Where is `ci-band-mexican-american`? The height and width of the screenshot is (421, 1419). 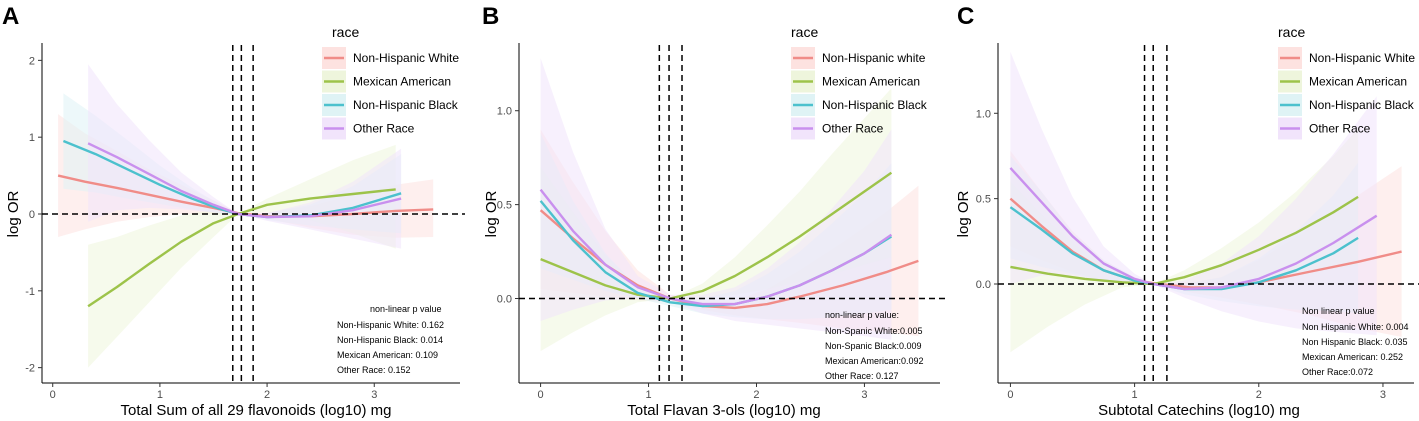
ci-band-mexican-american is located at coordinates (1184, 240).